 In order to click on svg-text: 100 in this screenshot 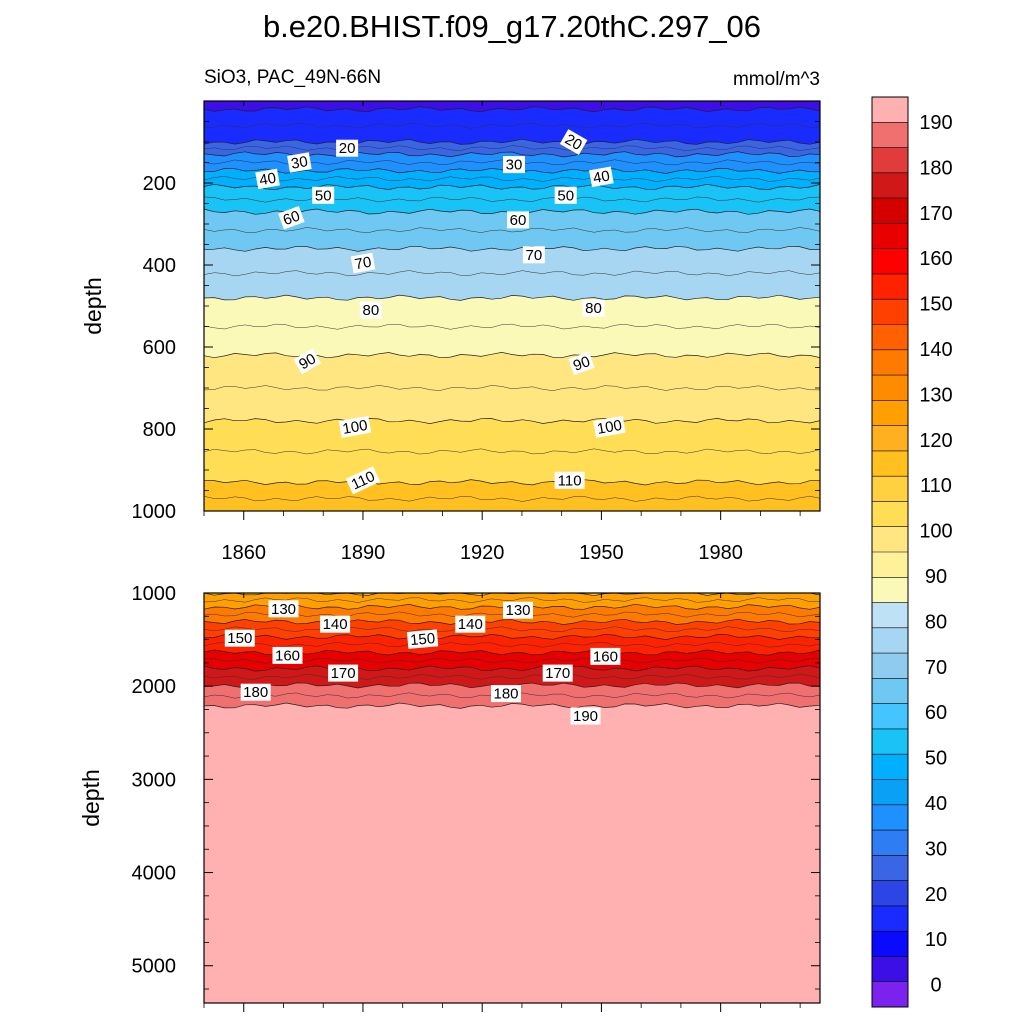, I will do `click(355, 427)`.